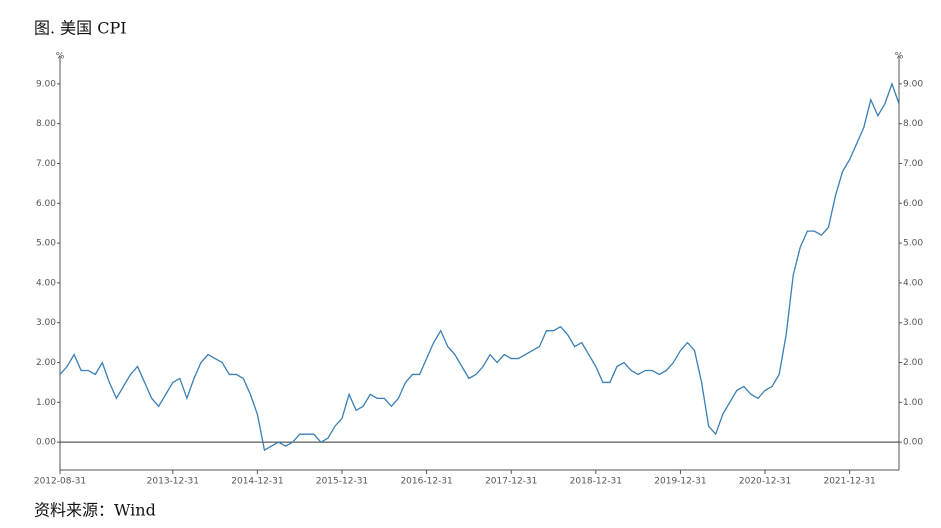  I want to click on x-tick-label: 2020-12-31, so click(765, 482).